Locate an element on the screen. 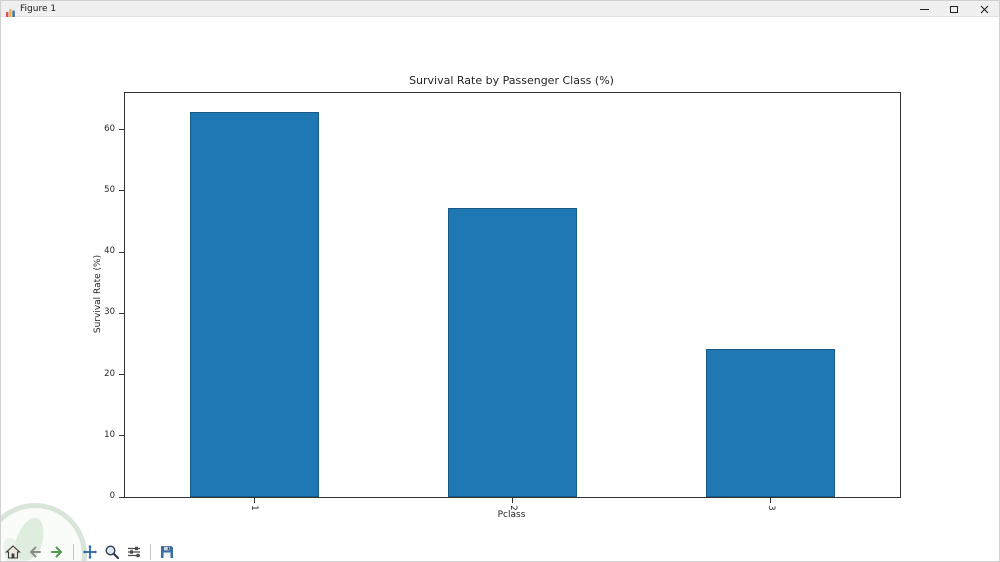 The height and width of the screenshot is (562, 1000). titlebar: Figure 1 is located at coordinates (500, 9).